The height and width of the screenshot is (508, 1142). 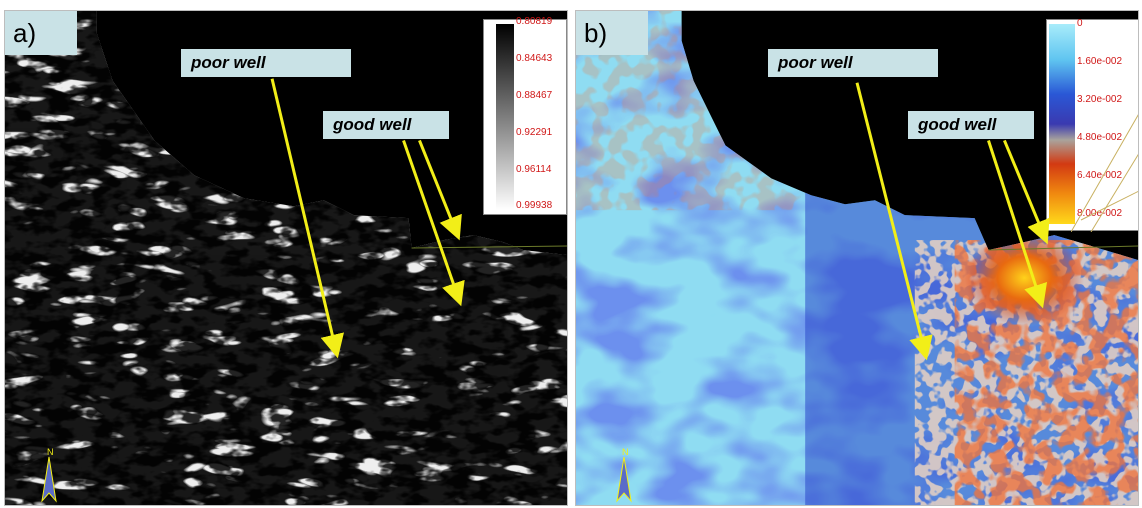 What do you see at coordinates (534, 169) in the screenshot?
I see `colorbar-tick: 0.96114` at bounding box center [534, 169].